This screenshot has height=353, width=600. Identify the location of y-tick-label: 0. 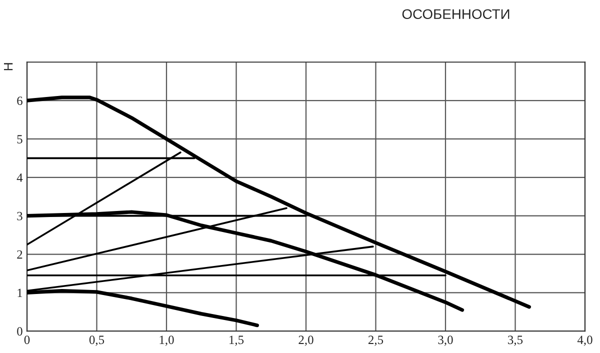
(19, 331).